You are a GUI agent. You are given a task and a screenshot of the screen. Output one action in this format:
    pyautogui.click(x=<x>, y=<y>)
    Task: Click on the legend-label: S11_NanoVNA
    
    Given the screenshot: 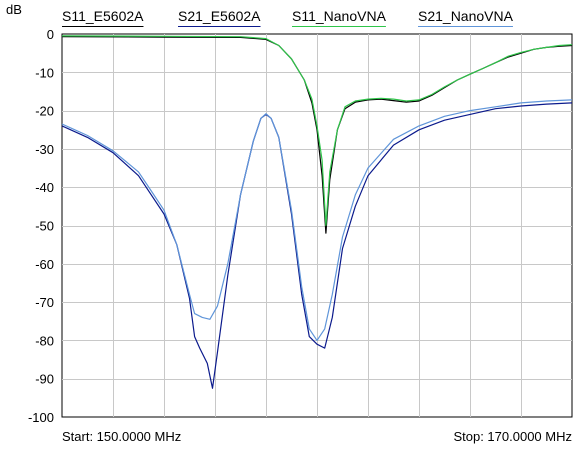 What is the action you would take?
    pyautogui.click(x=339, y=16)
    